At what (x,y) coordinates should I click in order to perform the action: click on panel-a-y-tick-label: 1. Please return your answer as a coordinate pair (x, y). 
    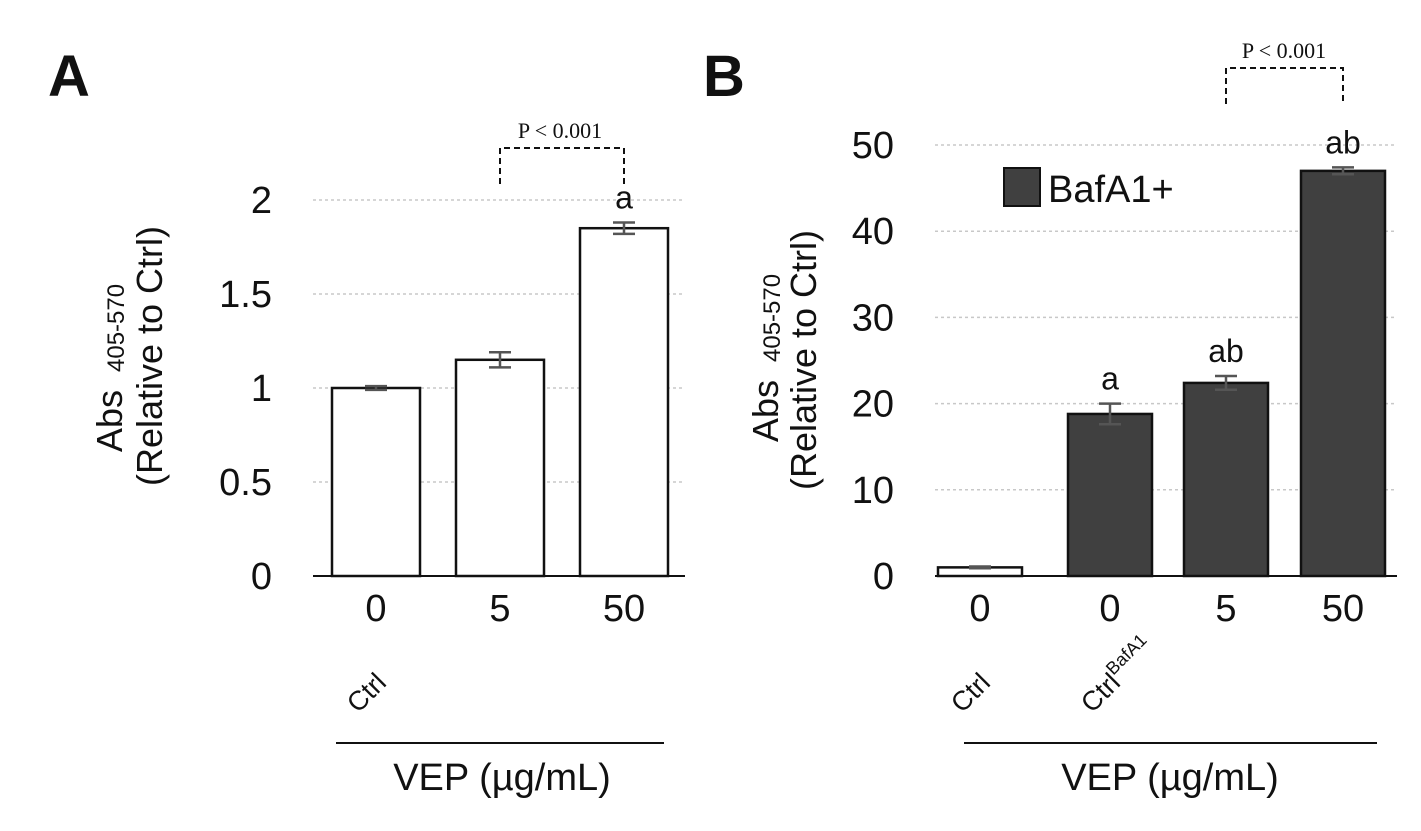
    Looking at the image, I should click on (261, 389).